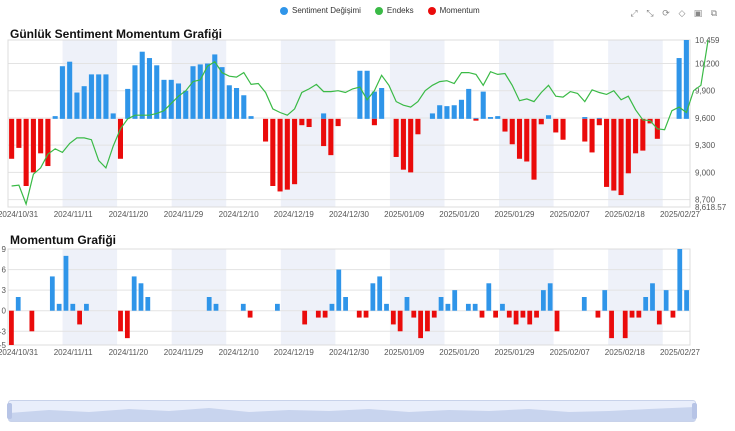  I want to click on band-shade, so click(308, 297).